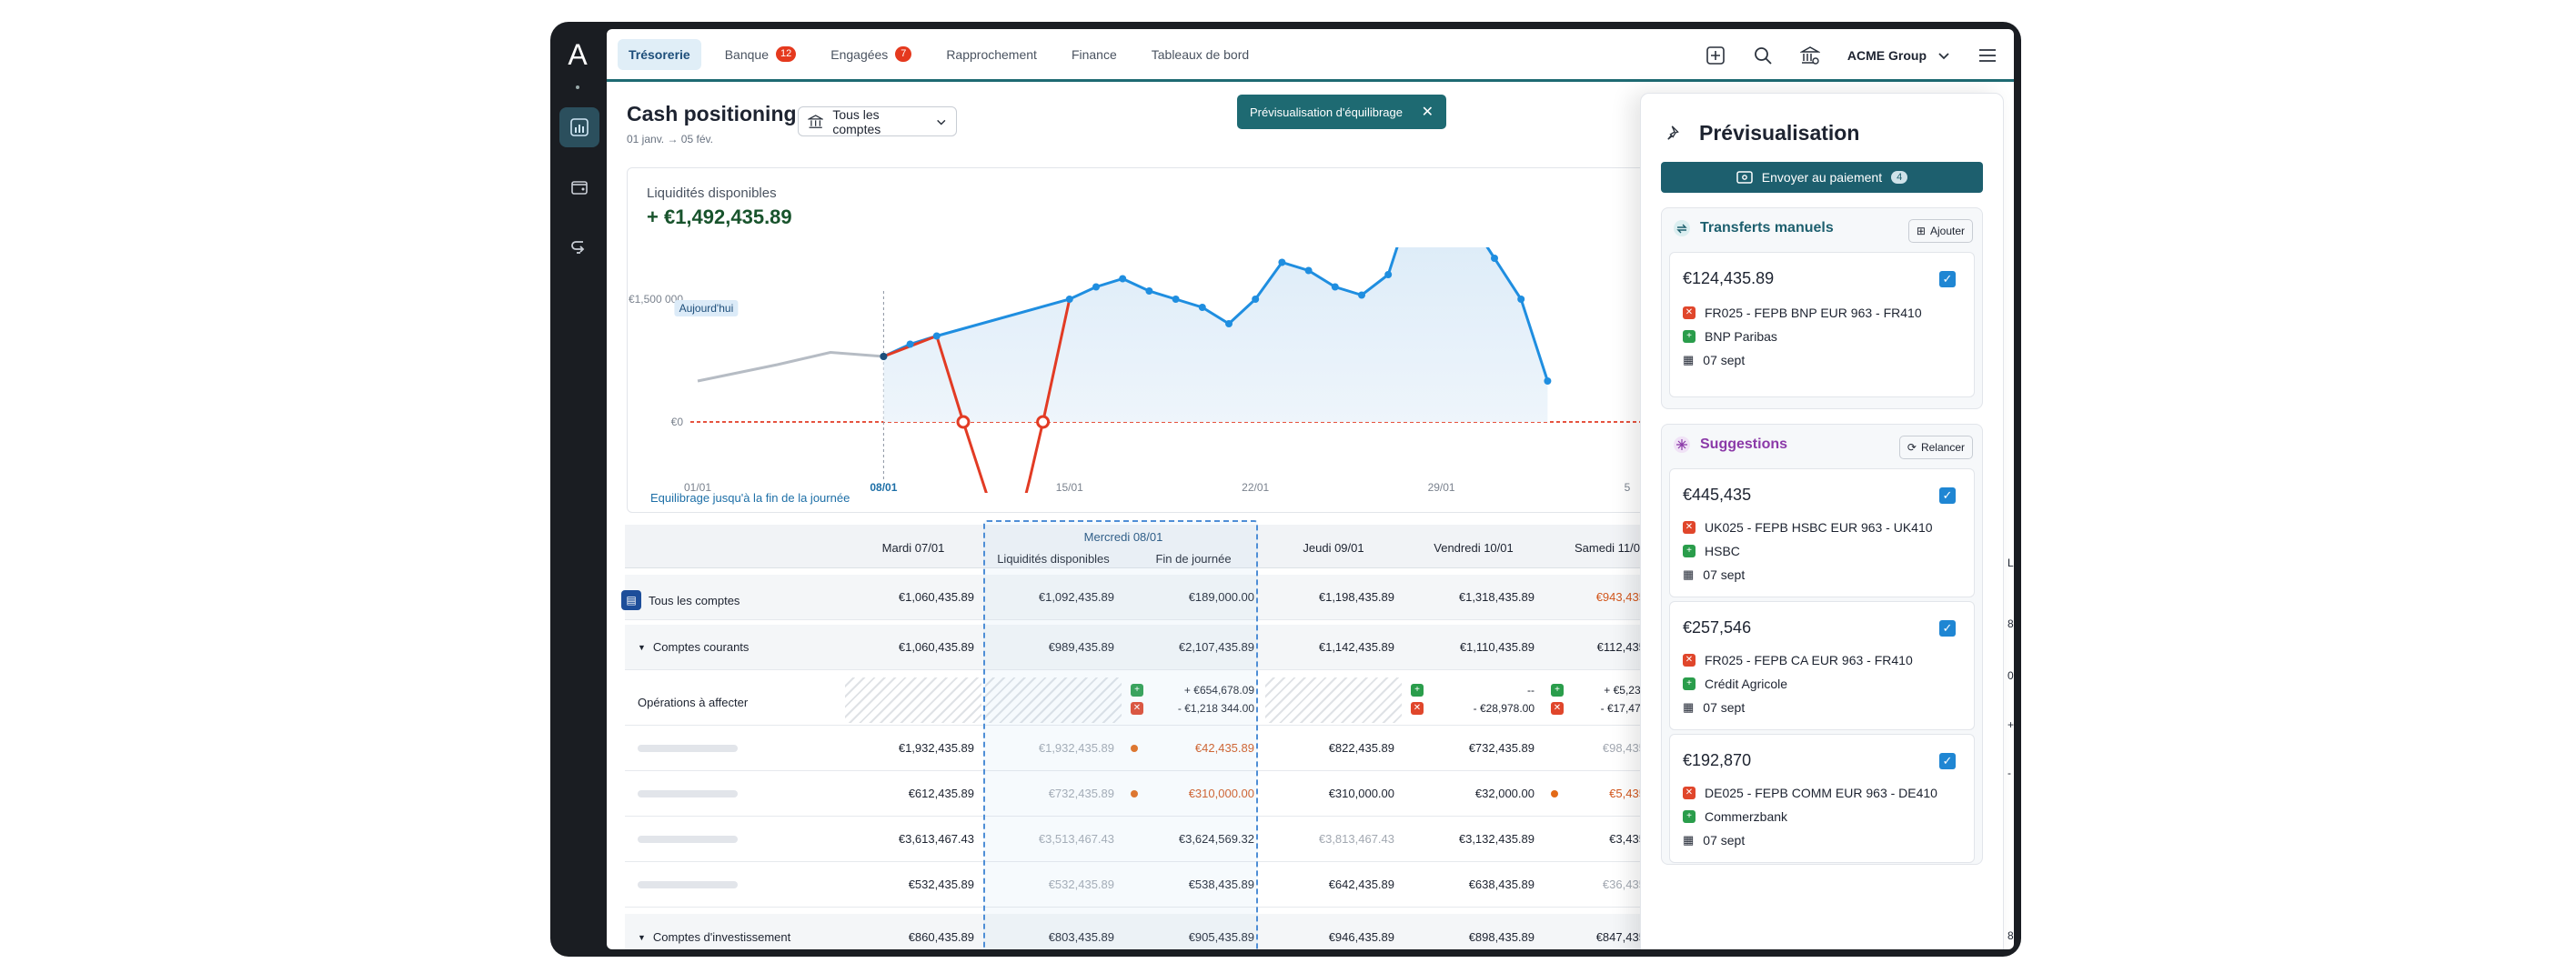 Image resolution: width=2576 pixels, height=963 pixels. Describe the element at coordinates (1361, 884) in the screenshot. I see `table-cell: €642,435.89` at that location.